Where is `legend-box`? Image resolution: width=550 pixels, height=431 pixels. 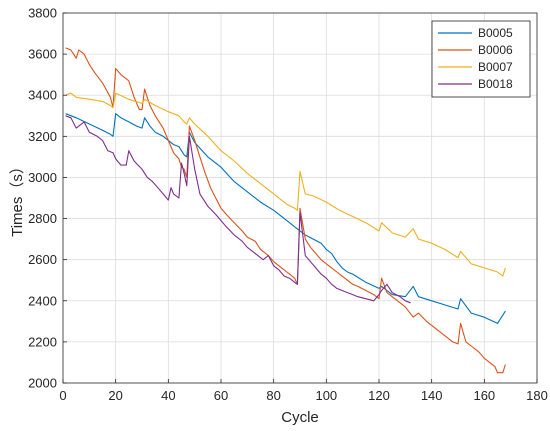 legend-box is located at coordinates (481, 59).